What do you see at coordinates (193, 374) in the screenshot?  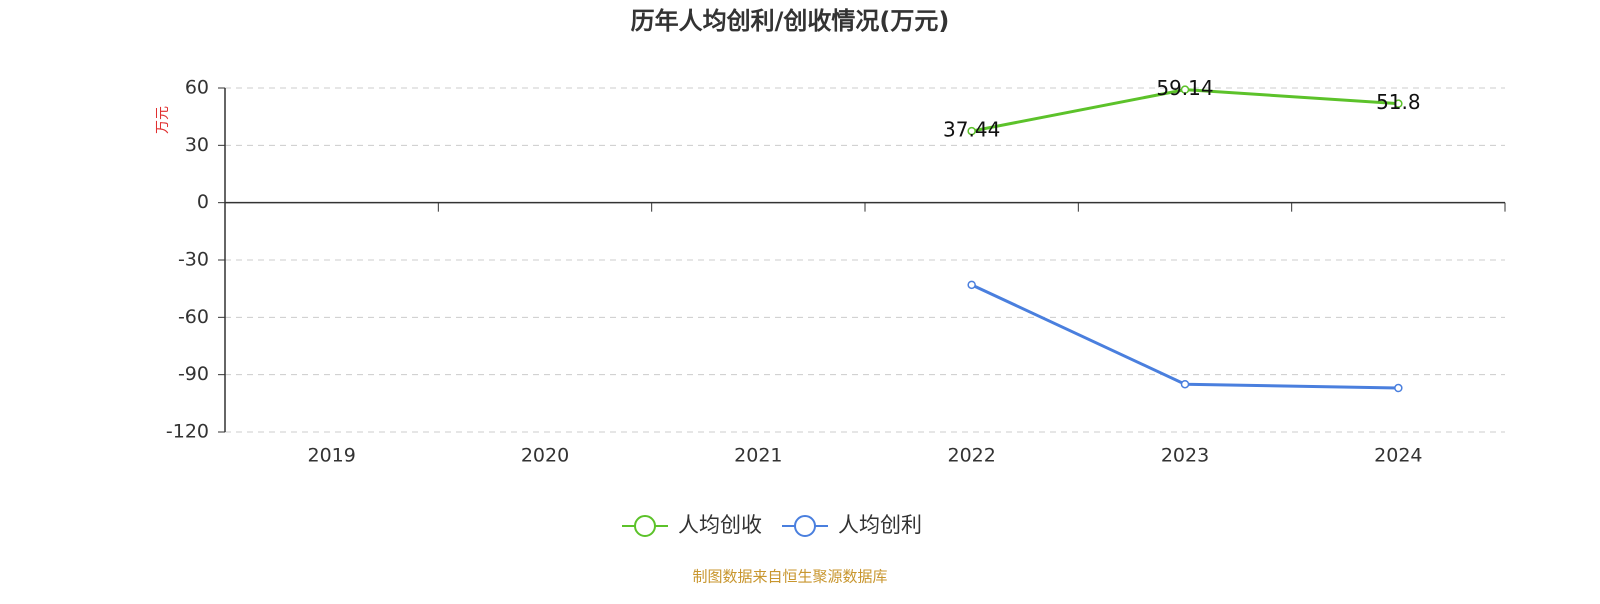 I see `y-tick-label: -90` at bounding box center [193, 374].